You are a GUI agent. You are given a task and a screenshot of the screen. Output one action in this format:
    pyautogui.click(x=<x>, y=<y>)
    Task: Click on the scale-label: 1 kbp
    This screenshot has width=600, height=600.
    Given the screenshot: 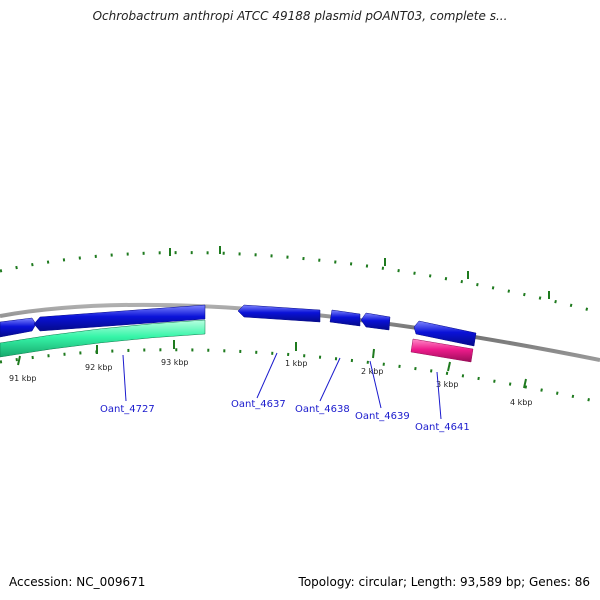 What is the action you would take?
    pyautogui.click(x=296, y=363)
    